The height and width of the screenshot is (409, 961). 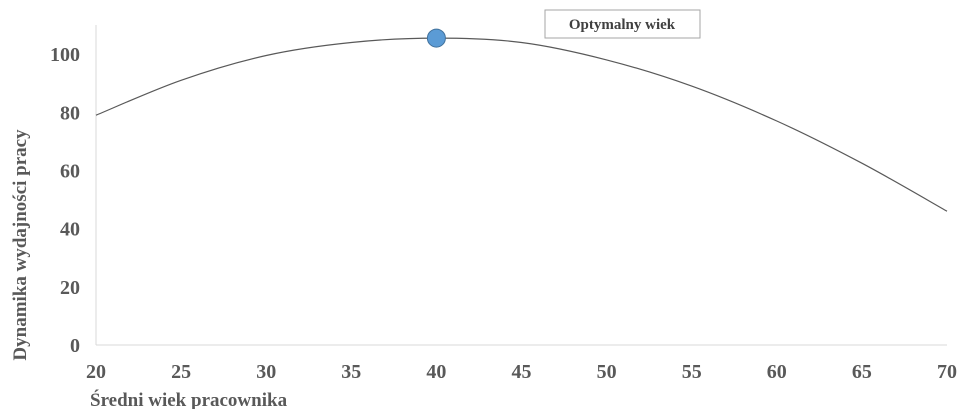 I want to click on legend-box, so click(x=622, y=24).